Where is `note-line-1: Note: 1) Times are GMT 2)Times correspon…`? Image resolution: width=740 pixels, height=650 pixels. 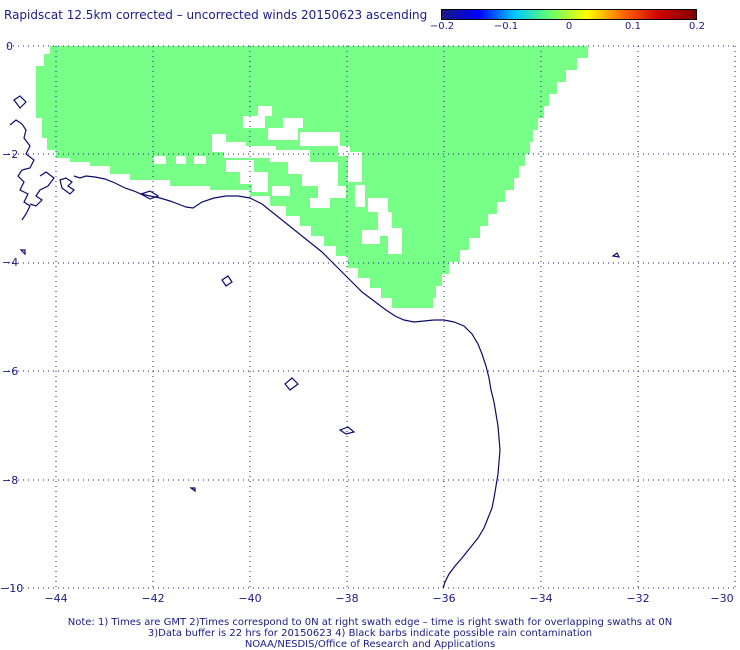
note-line-1: Note: 1) Times are GMT 2)Times correspon… is located at coordinates (370, 622).